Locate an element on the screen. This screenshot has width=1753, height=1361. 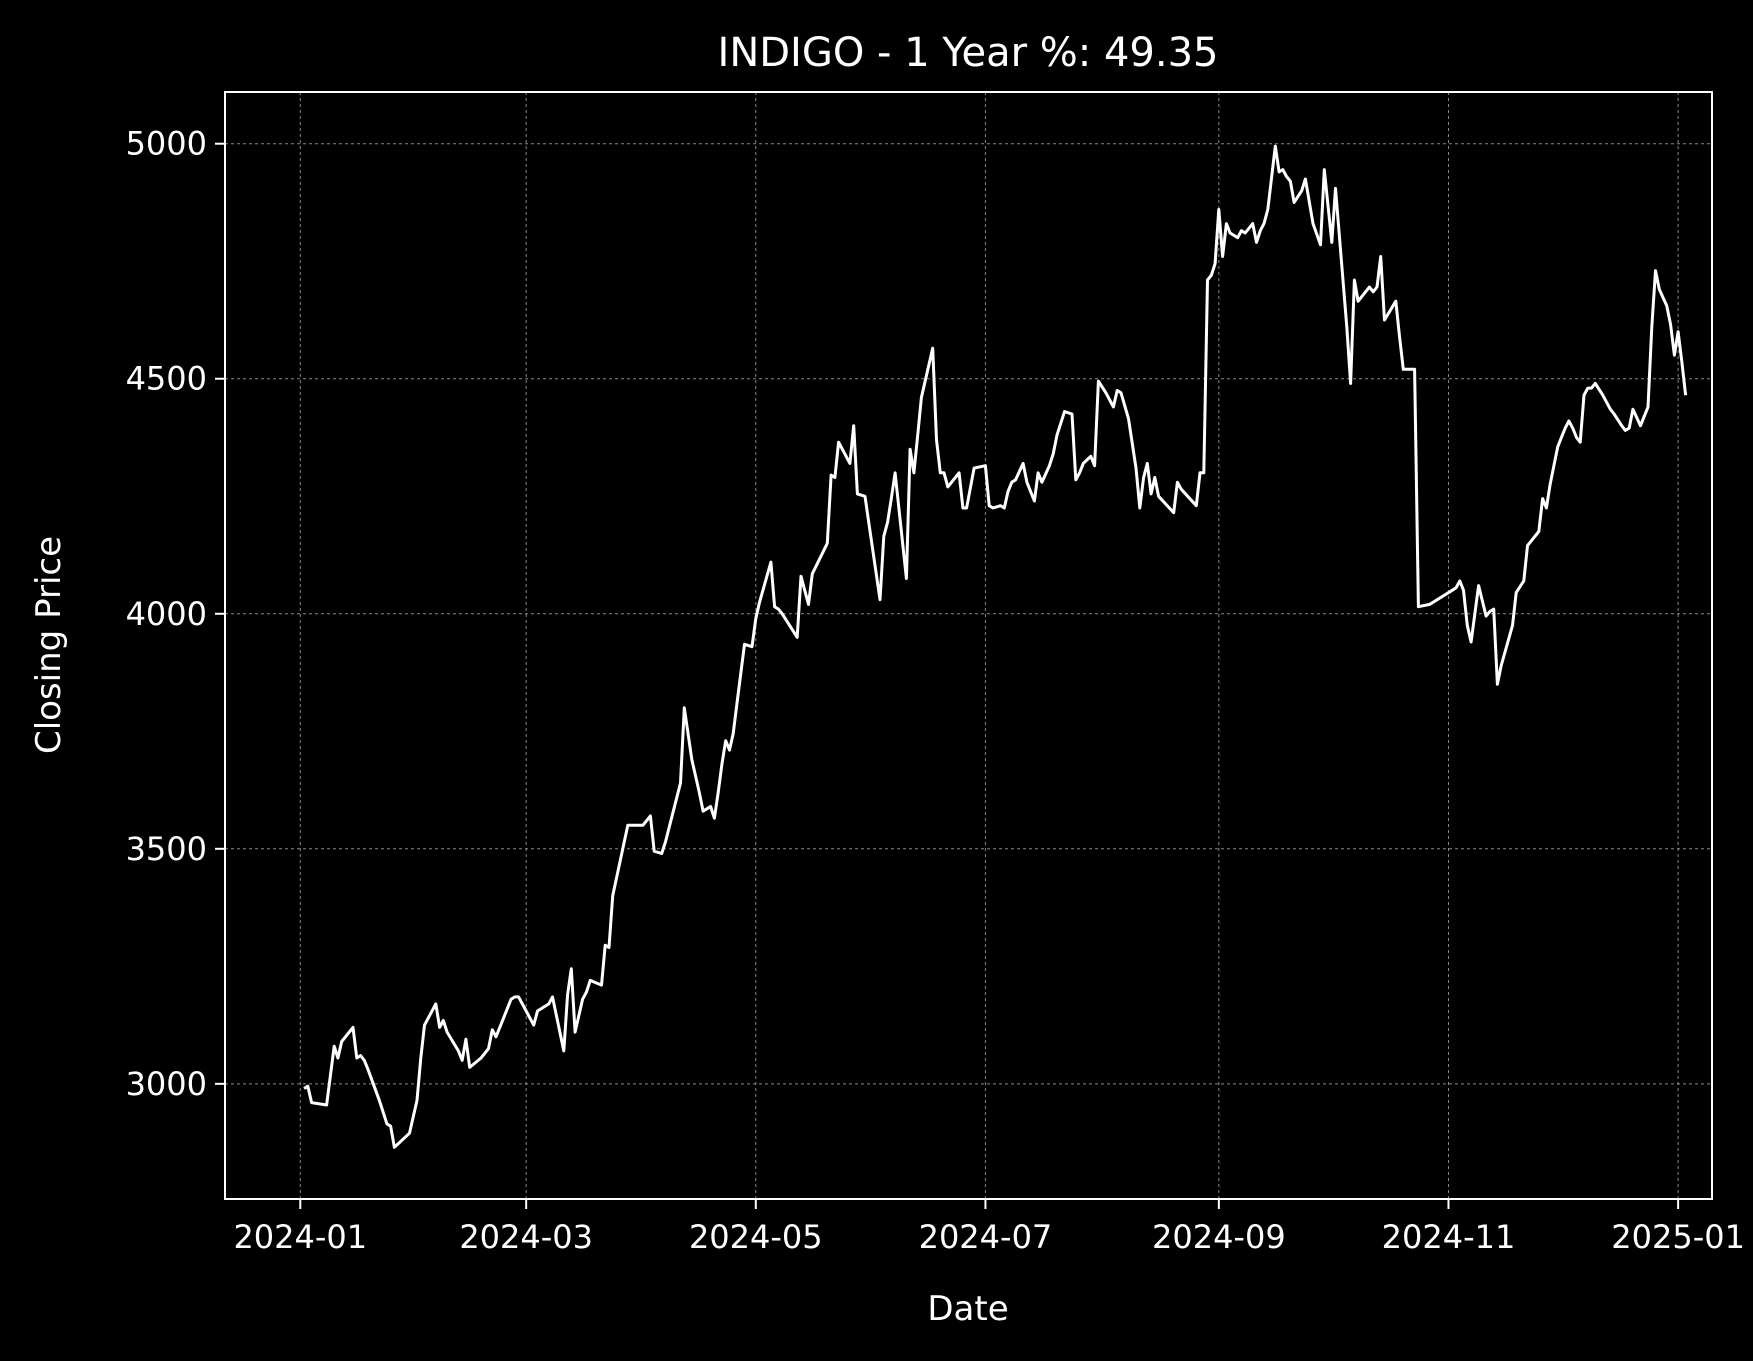
x-tick-label: 2025-01 is located at coordinates (1678, 1237).